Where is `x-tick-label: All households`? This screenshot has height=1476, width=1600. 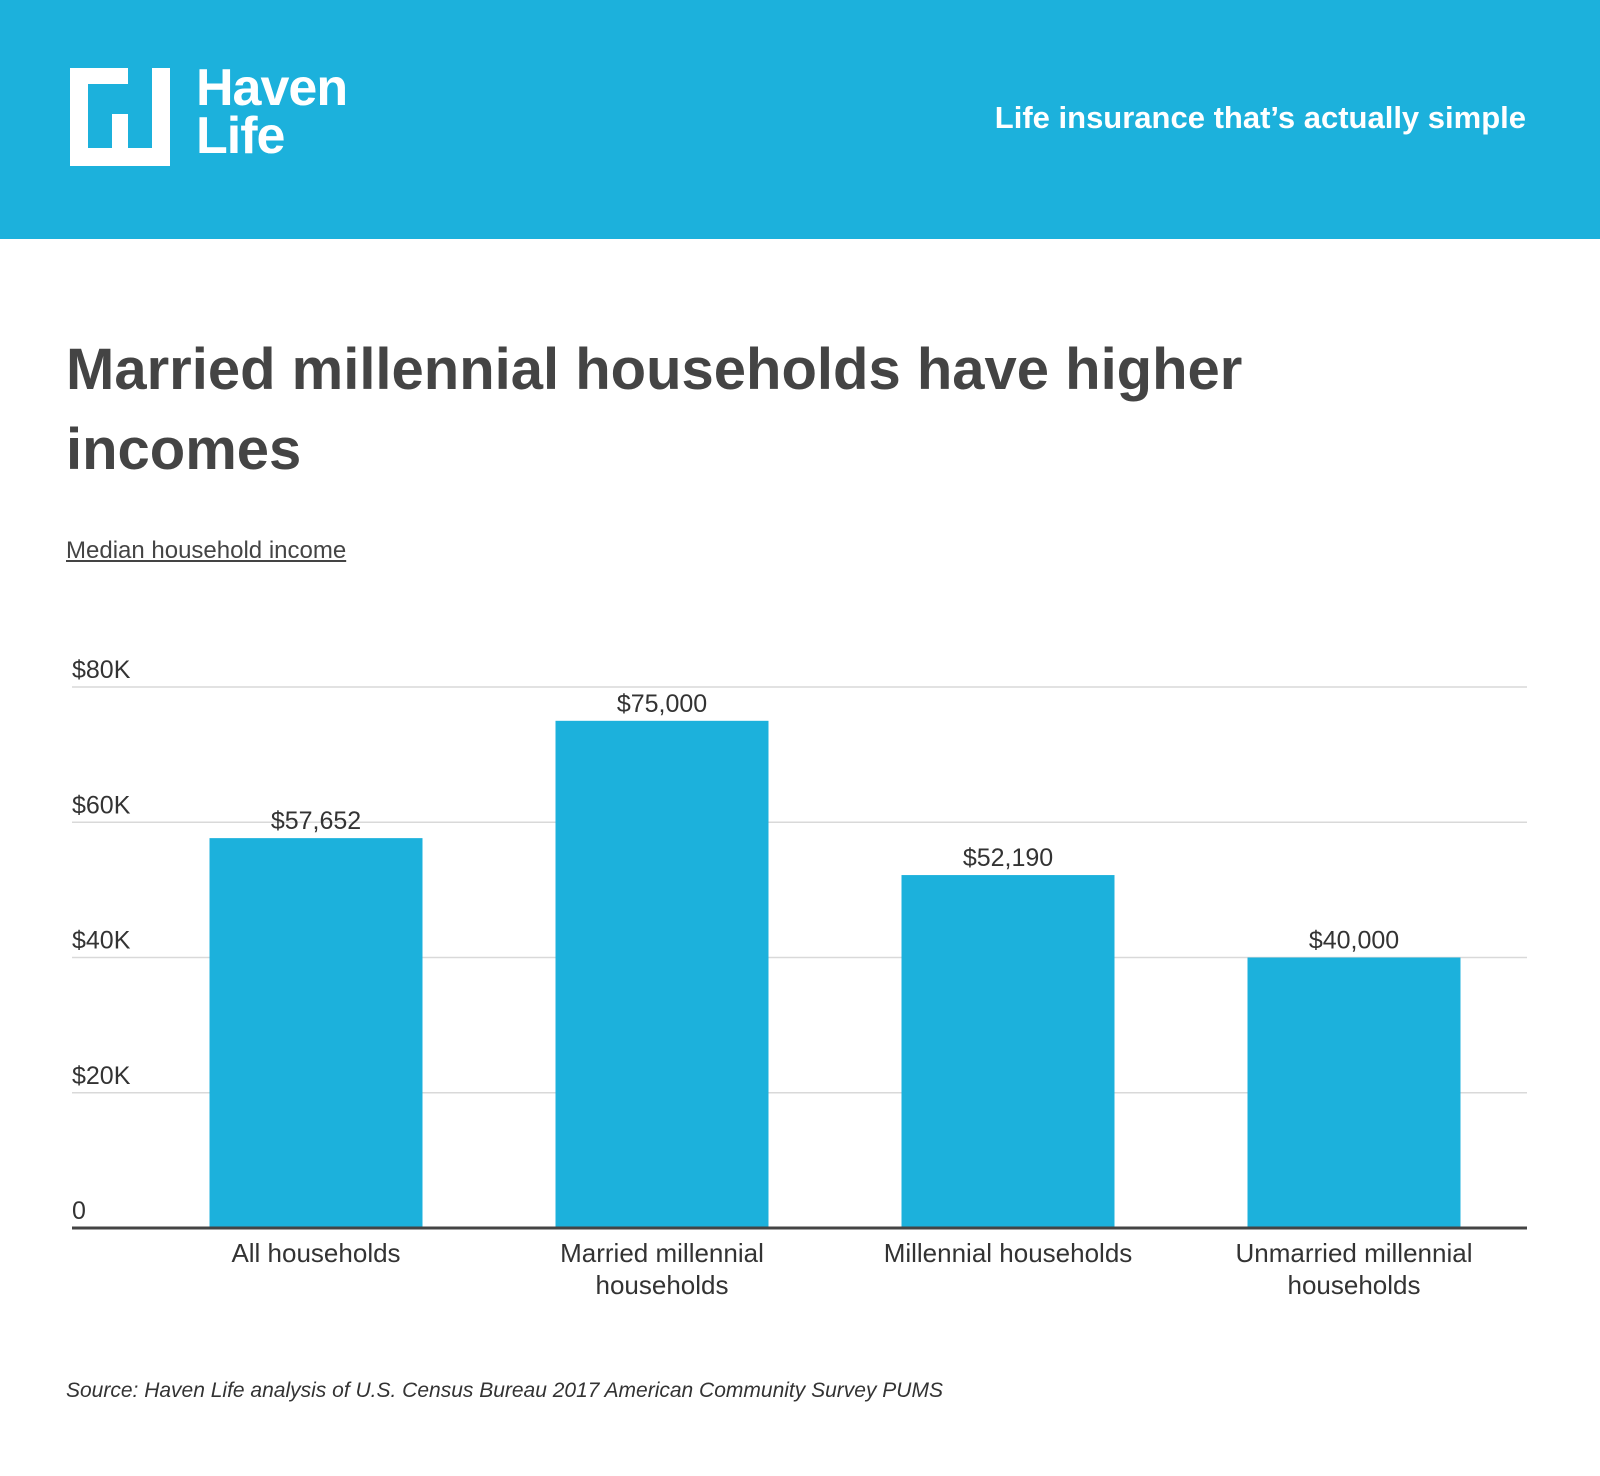 x-tick-label: All households is located at coordinates (315, 1253).